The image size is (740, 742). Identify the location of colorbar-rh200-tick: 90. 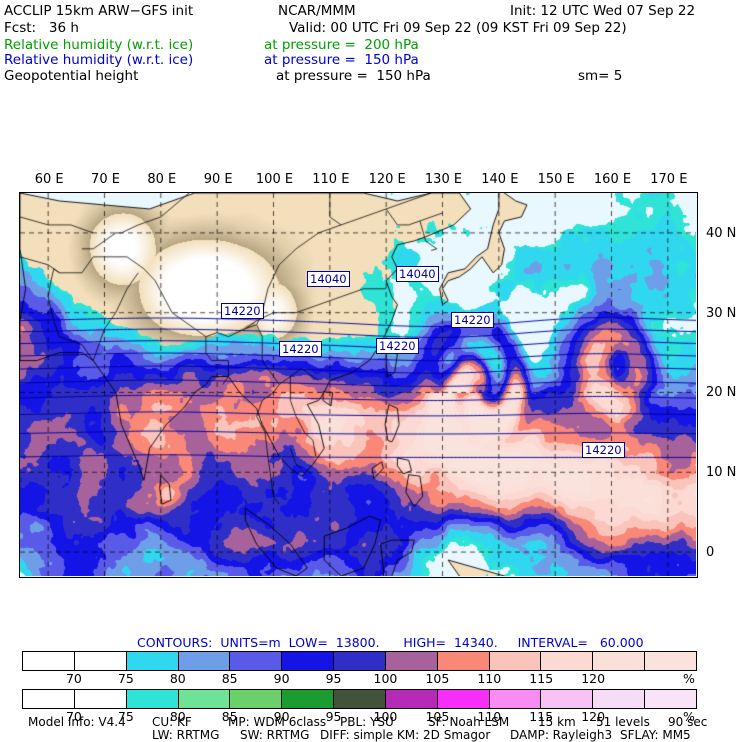
(281, 716).